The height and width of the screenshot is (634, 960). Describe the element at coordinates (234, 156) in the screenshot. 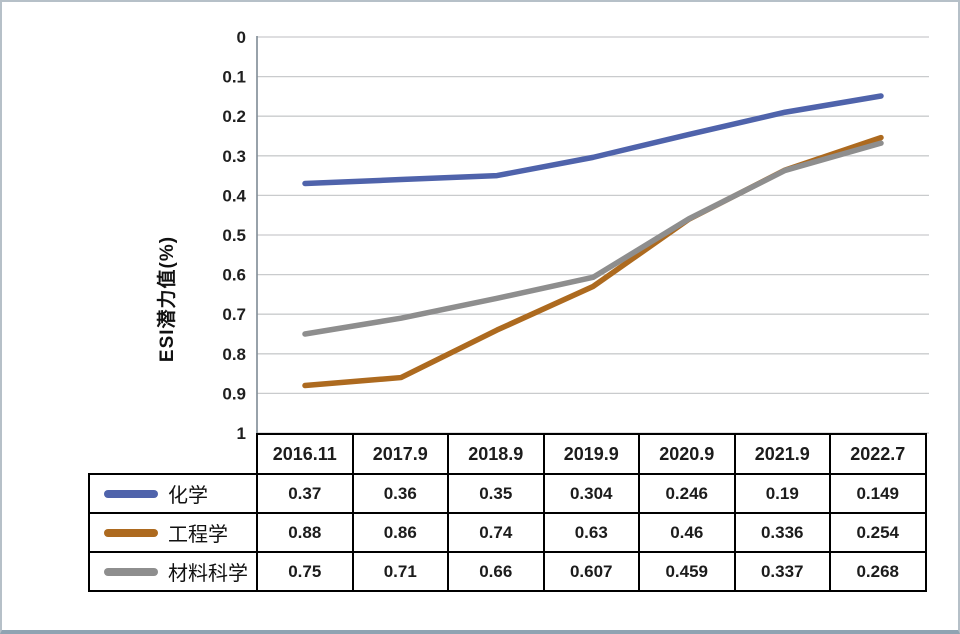

I see `y-tick-label: 0.3` at that location.